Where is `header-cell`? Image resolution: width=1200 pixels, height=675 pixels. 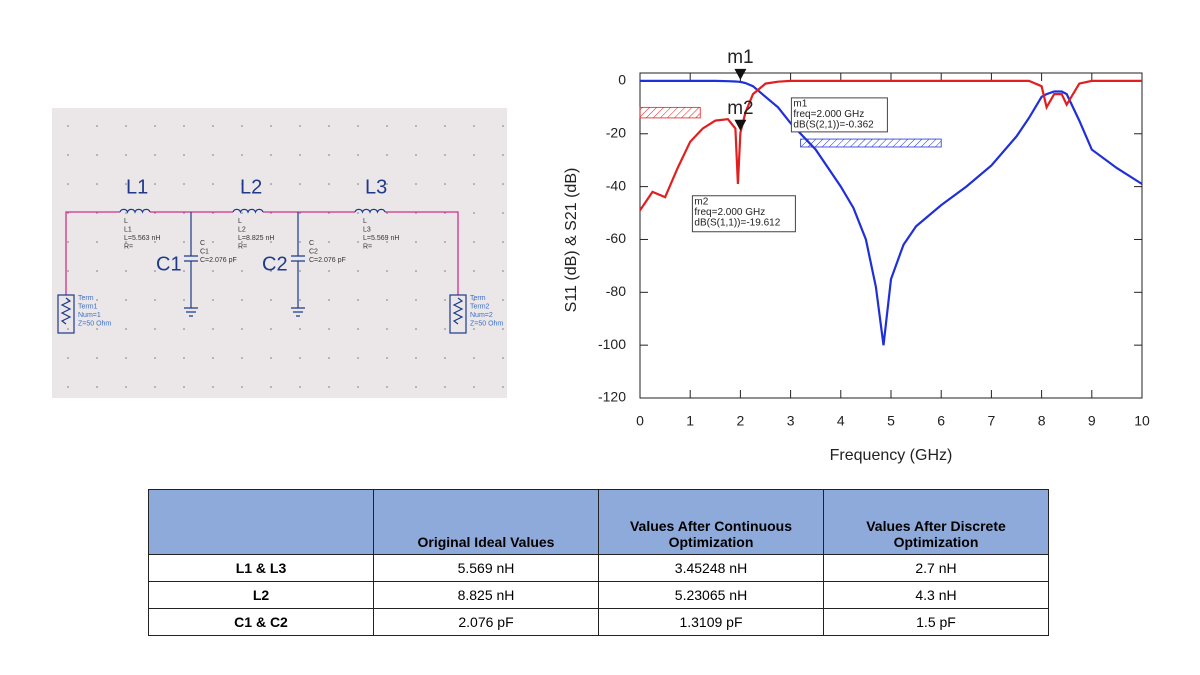
header-cell is located at coordinates (261, 522).